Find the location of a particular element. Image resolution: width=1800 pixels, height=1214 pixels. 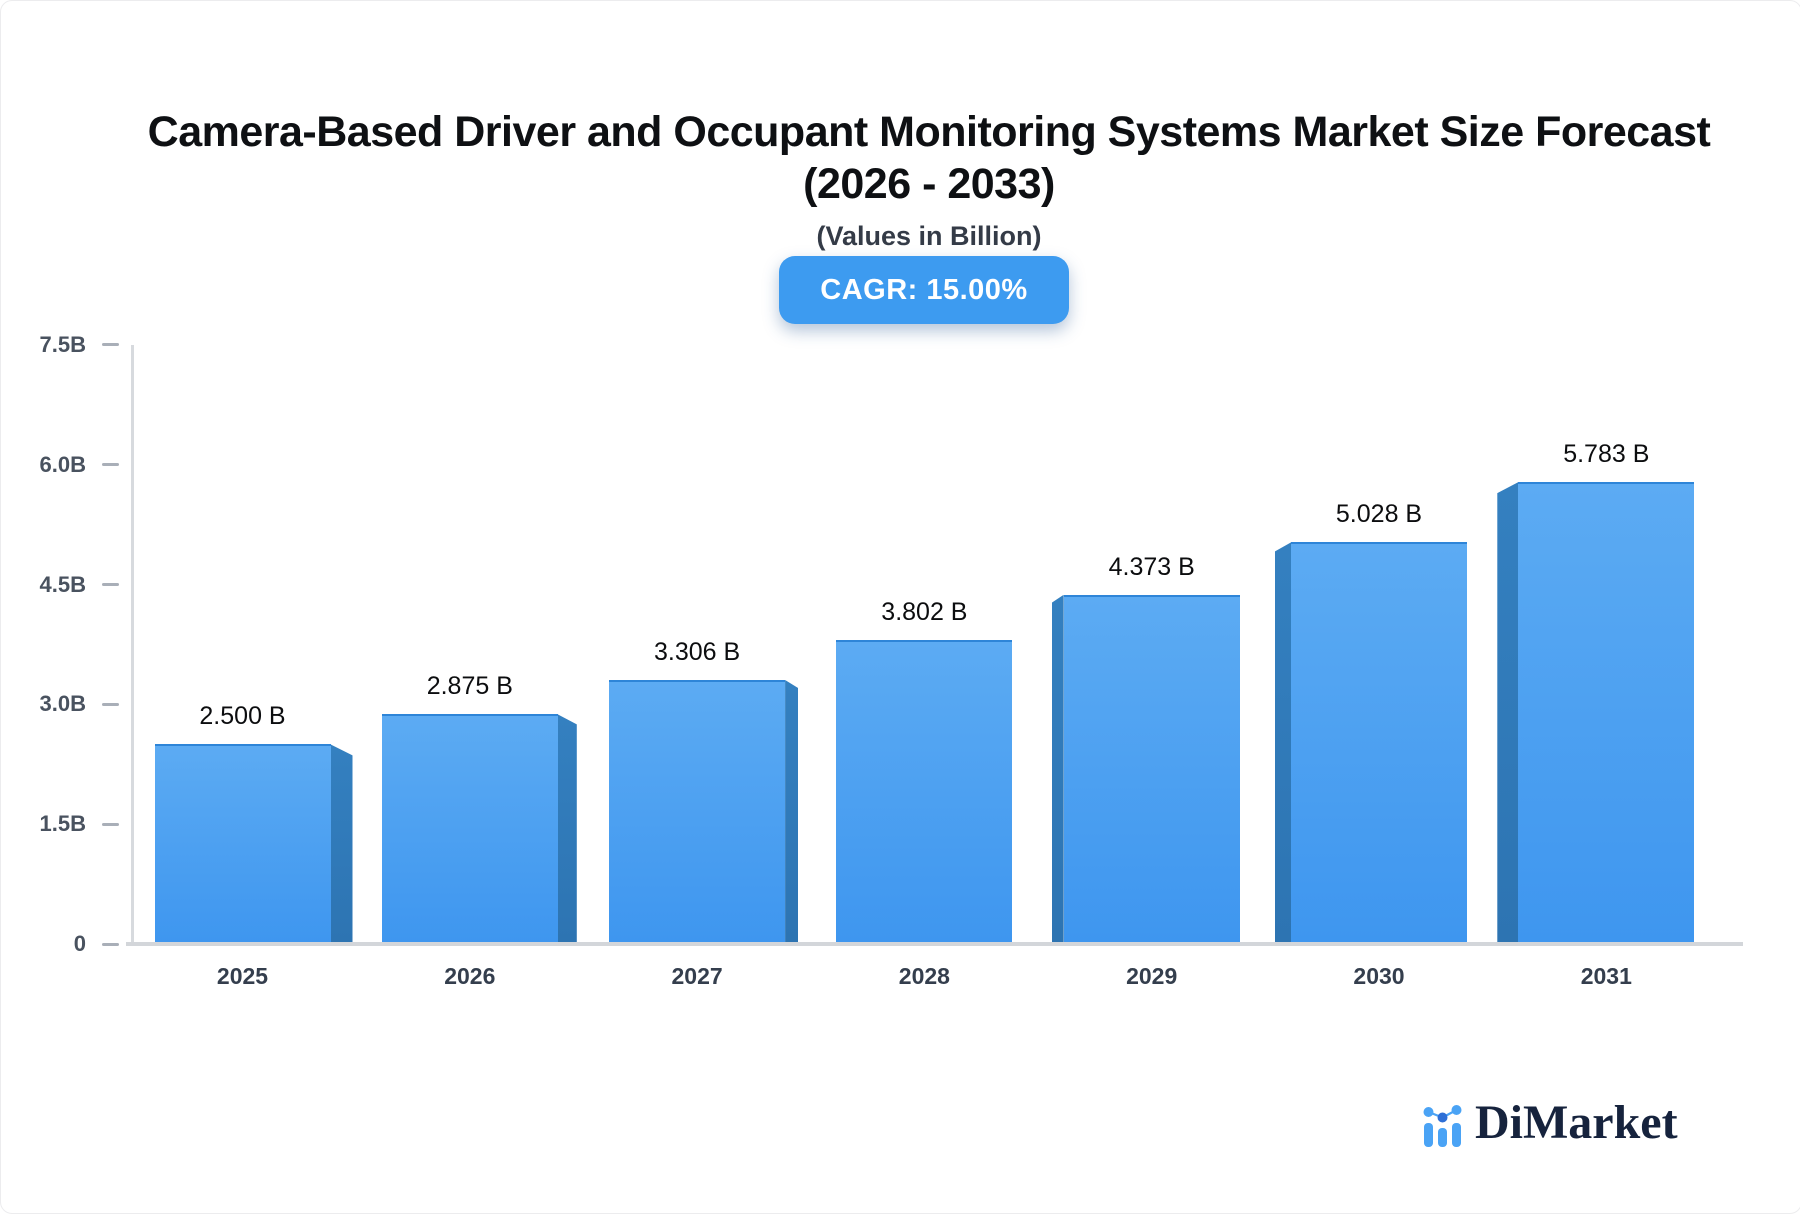

cagr-badge: CAGR: 15.00% is located at coordinates (924, 290).